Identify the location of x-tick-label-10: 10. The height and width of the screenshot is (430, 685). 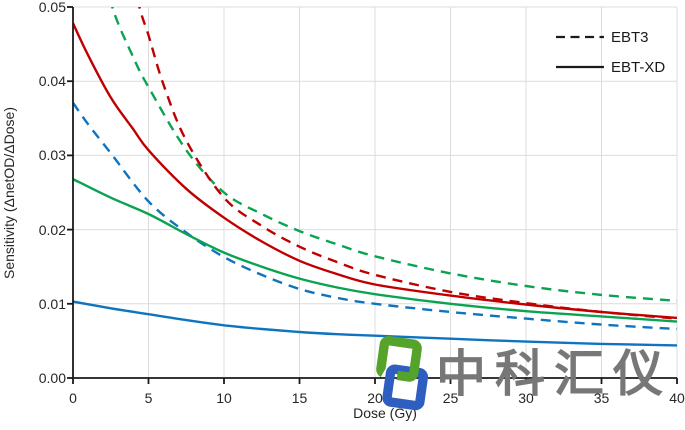
(224, 398).